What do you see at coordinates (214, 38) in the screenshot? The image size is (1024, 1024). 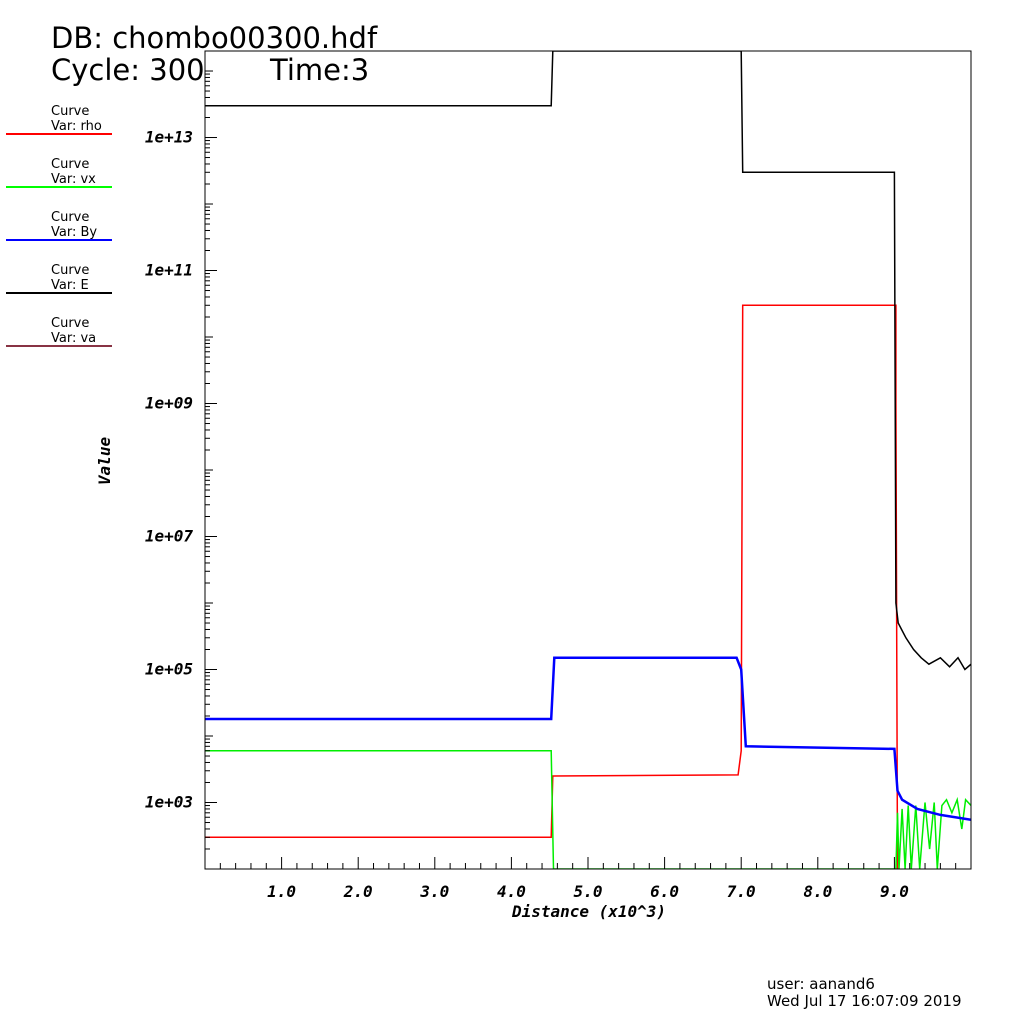 I see `db-title: DB: chombo00300.hdf` at bounding box center [214, 38].